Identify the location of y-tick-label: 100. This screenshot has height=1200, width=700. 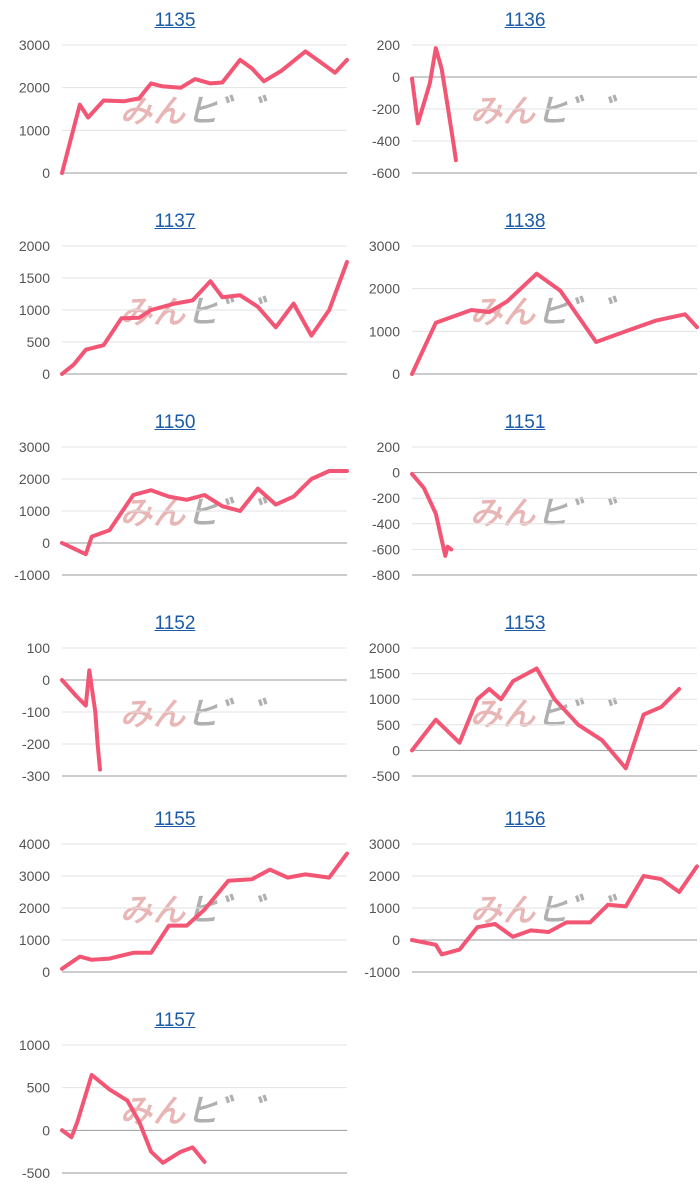
(39, 648).